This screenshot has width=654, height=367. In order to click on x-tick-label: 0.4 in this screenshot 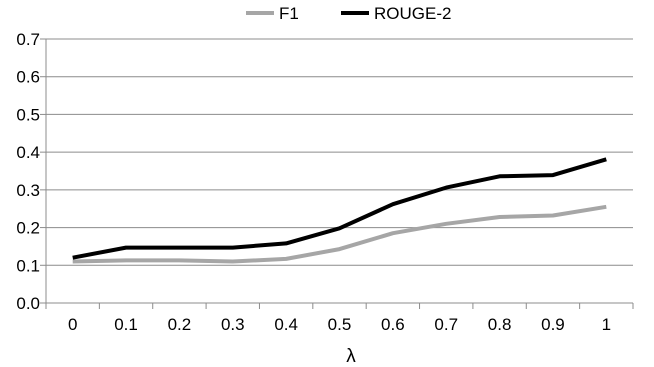, I will do `click(286, 324)`.